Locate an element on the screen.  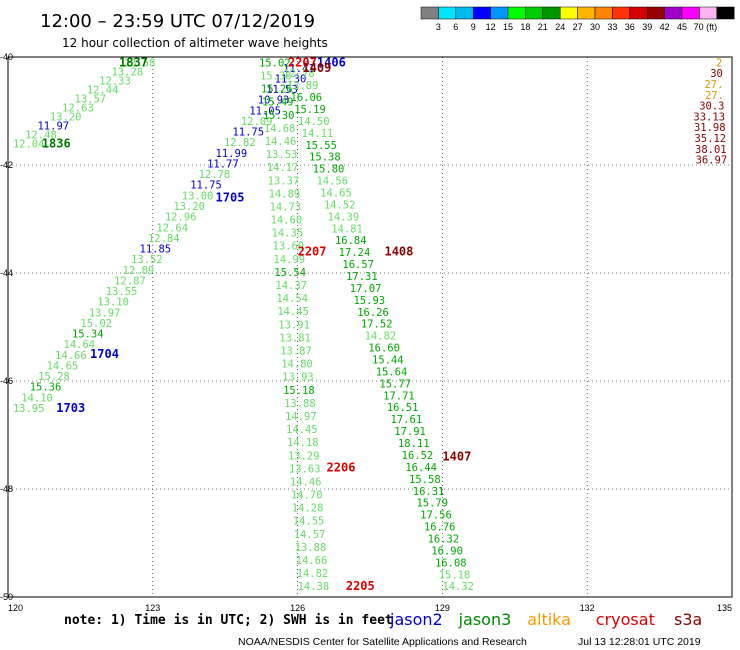
pass-time-label: 2206 is located at coordinates (341, 467).